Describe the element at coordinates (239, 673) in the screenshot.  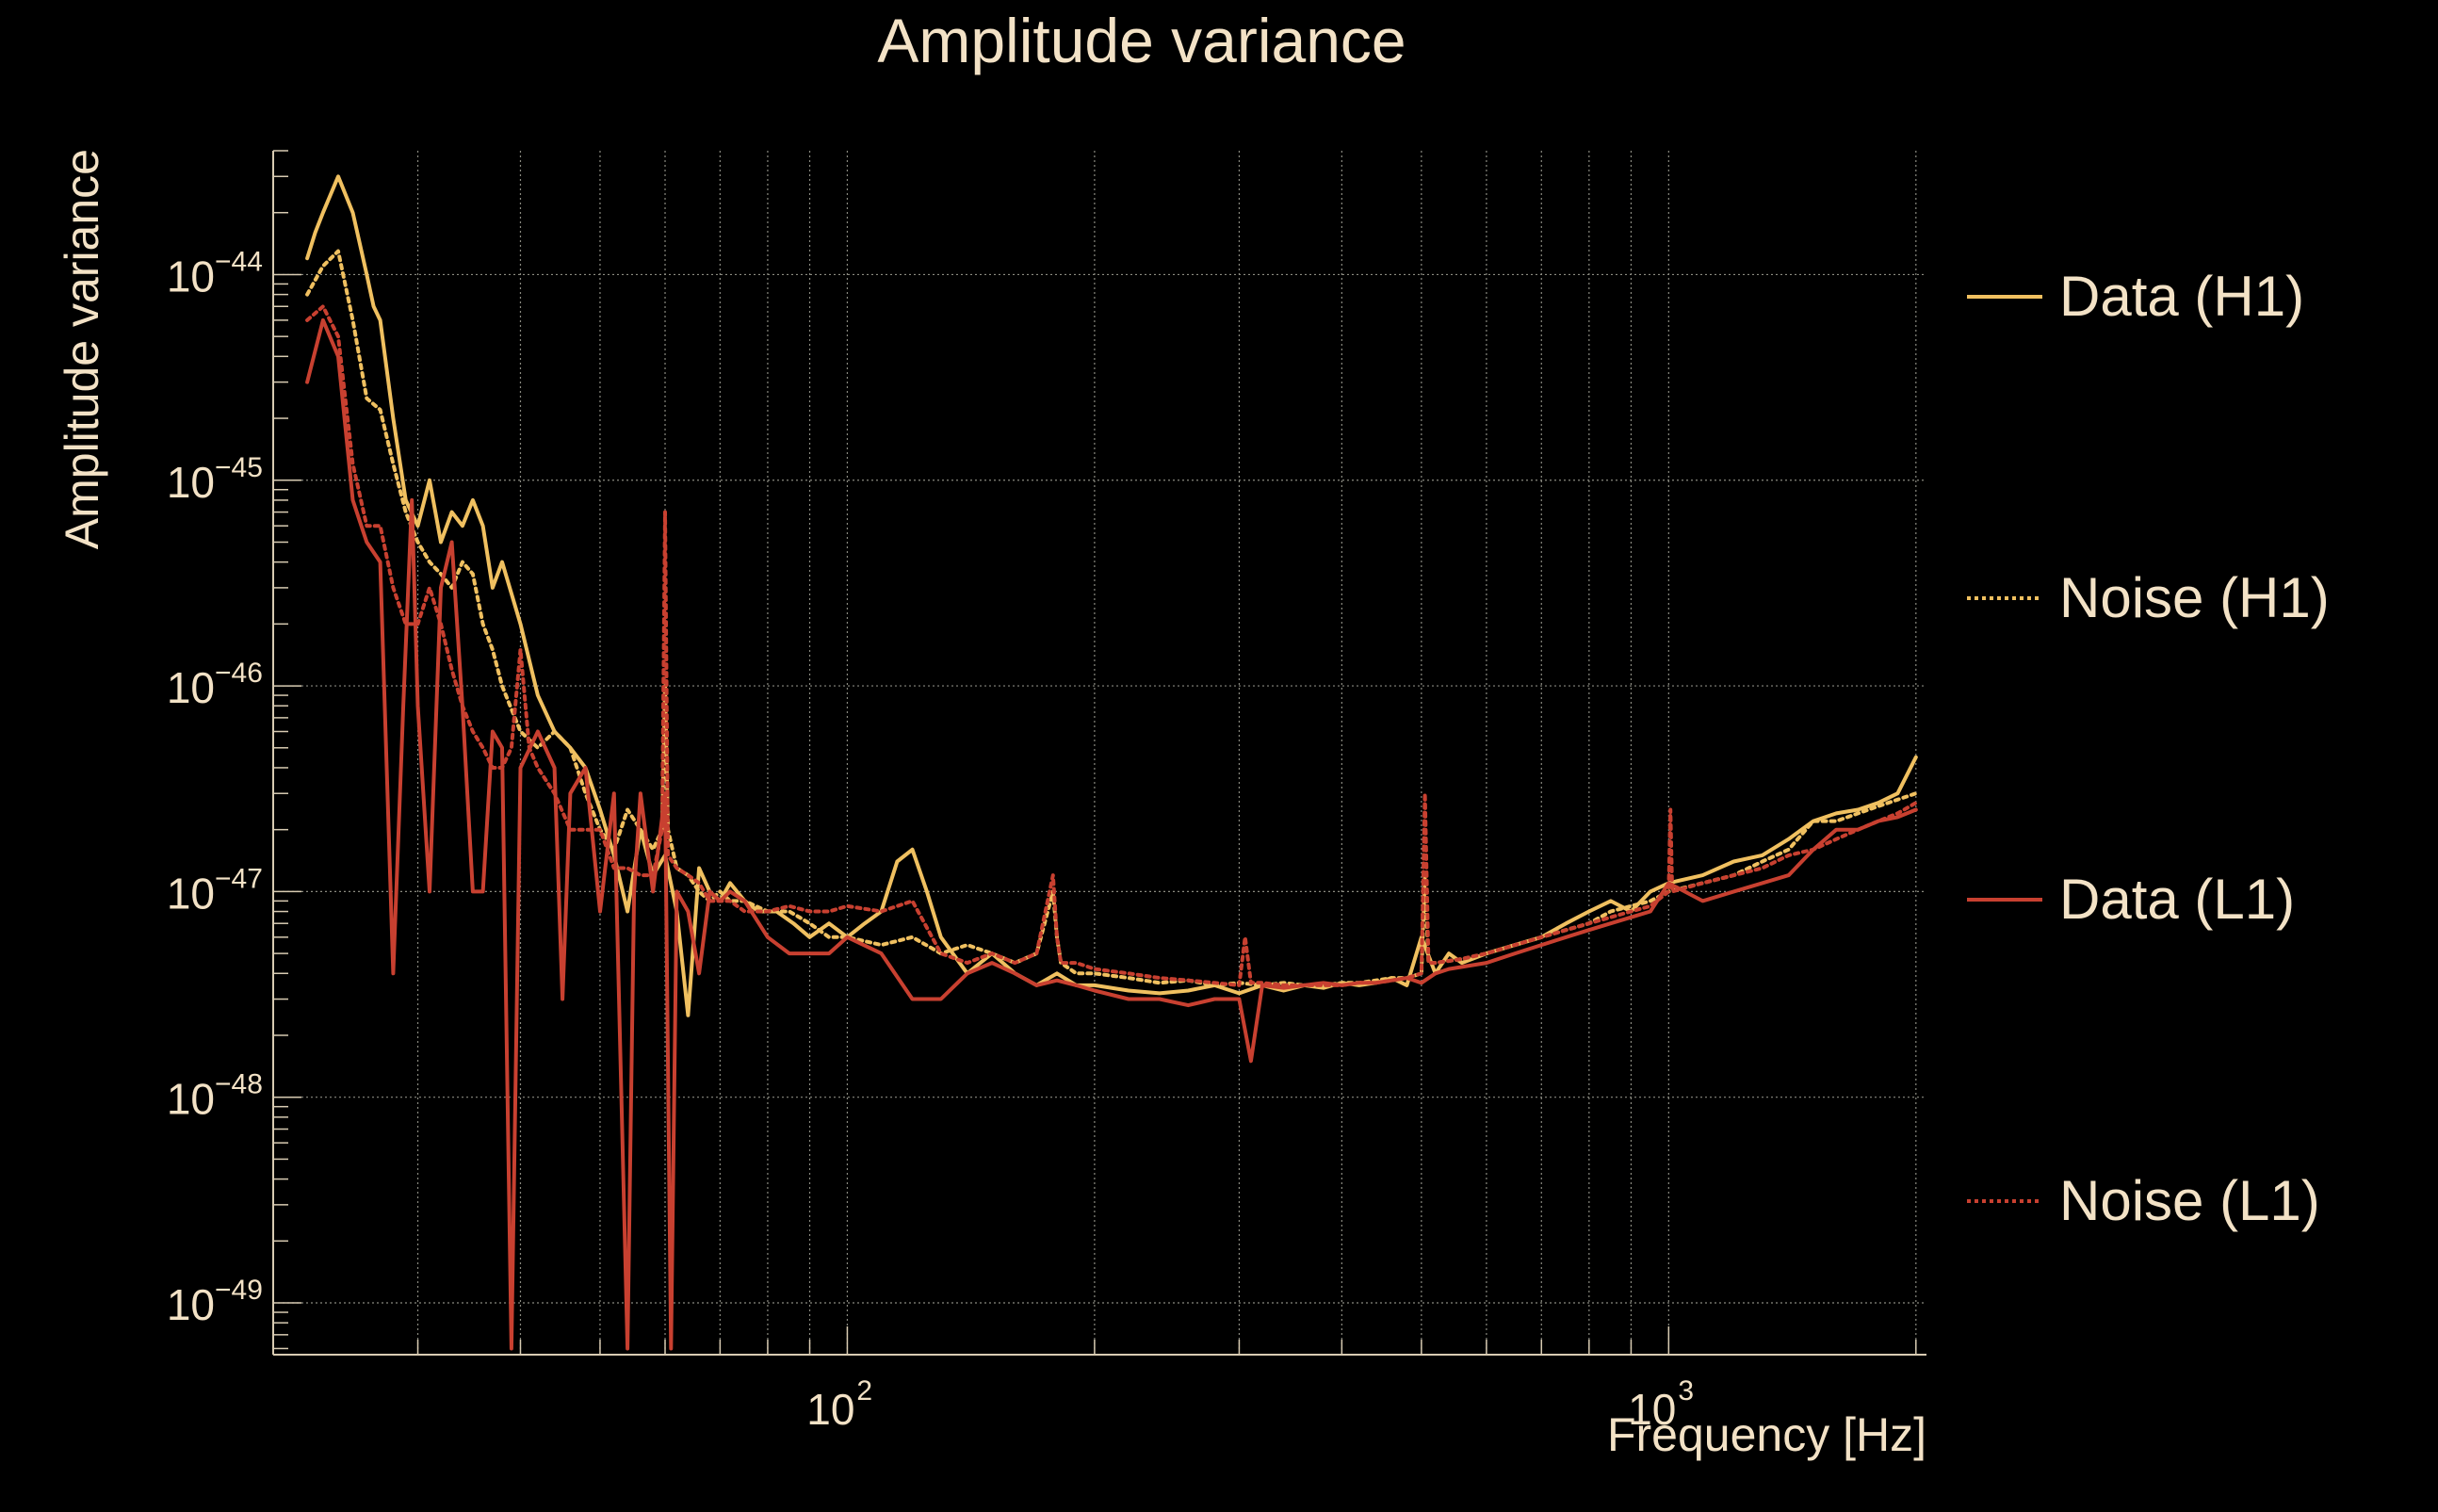
I see `y-tick-label-exponent: −46` at that location.